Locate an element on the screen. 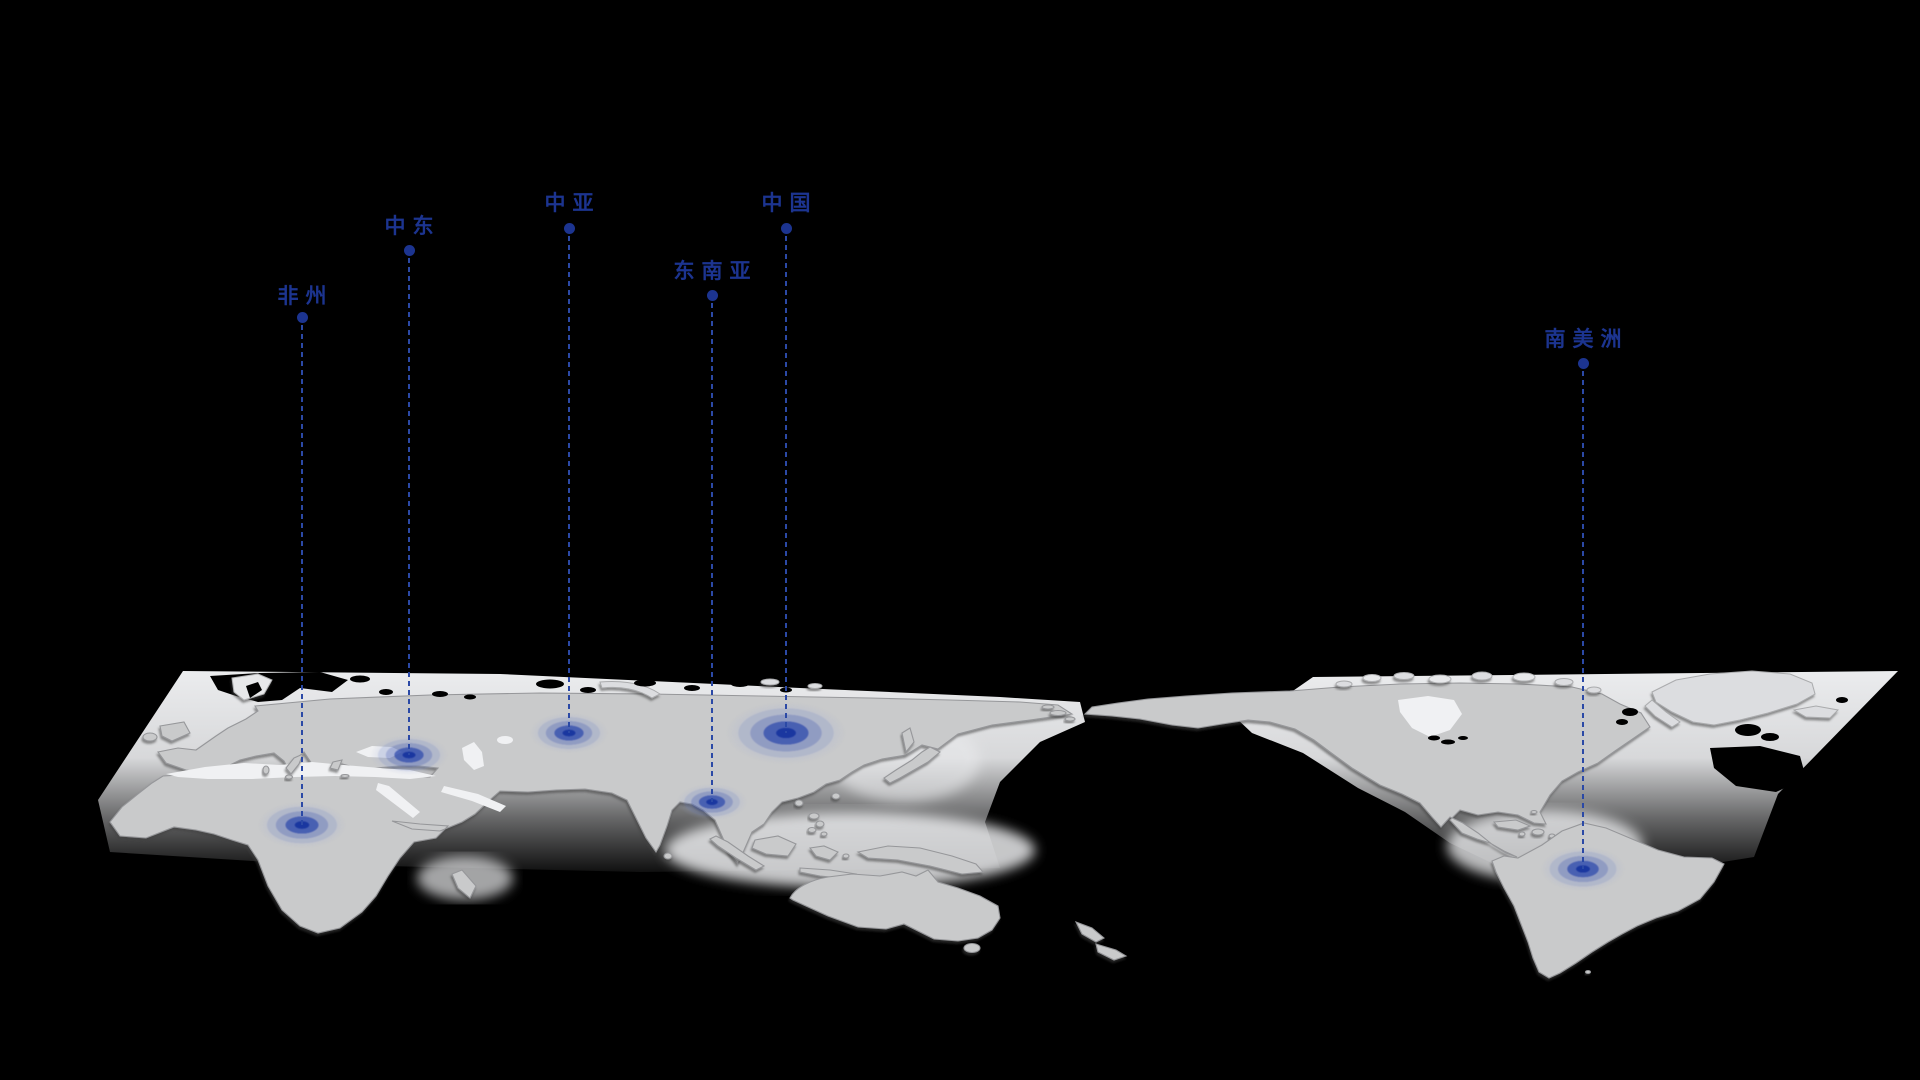 This screenshot has width=1920, height=1080. baffin-sea-patches is located at coordinates (1627, 716).